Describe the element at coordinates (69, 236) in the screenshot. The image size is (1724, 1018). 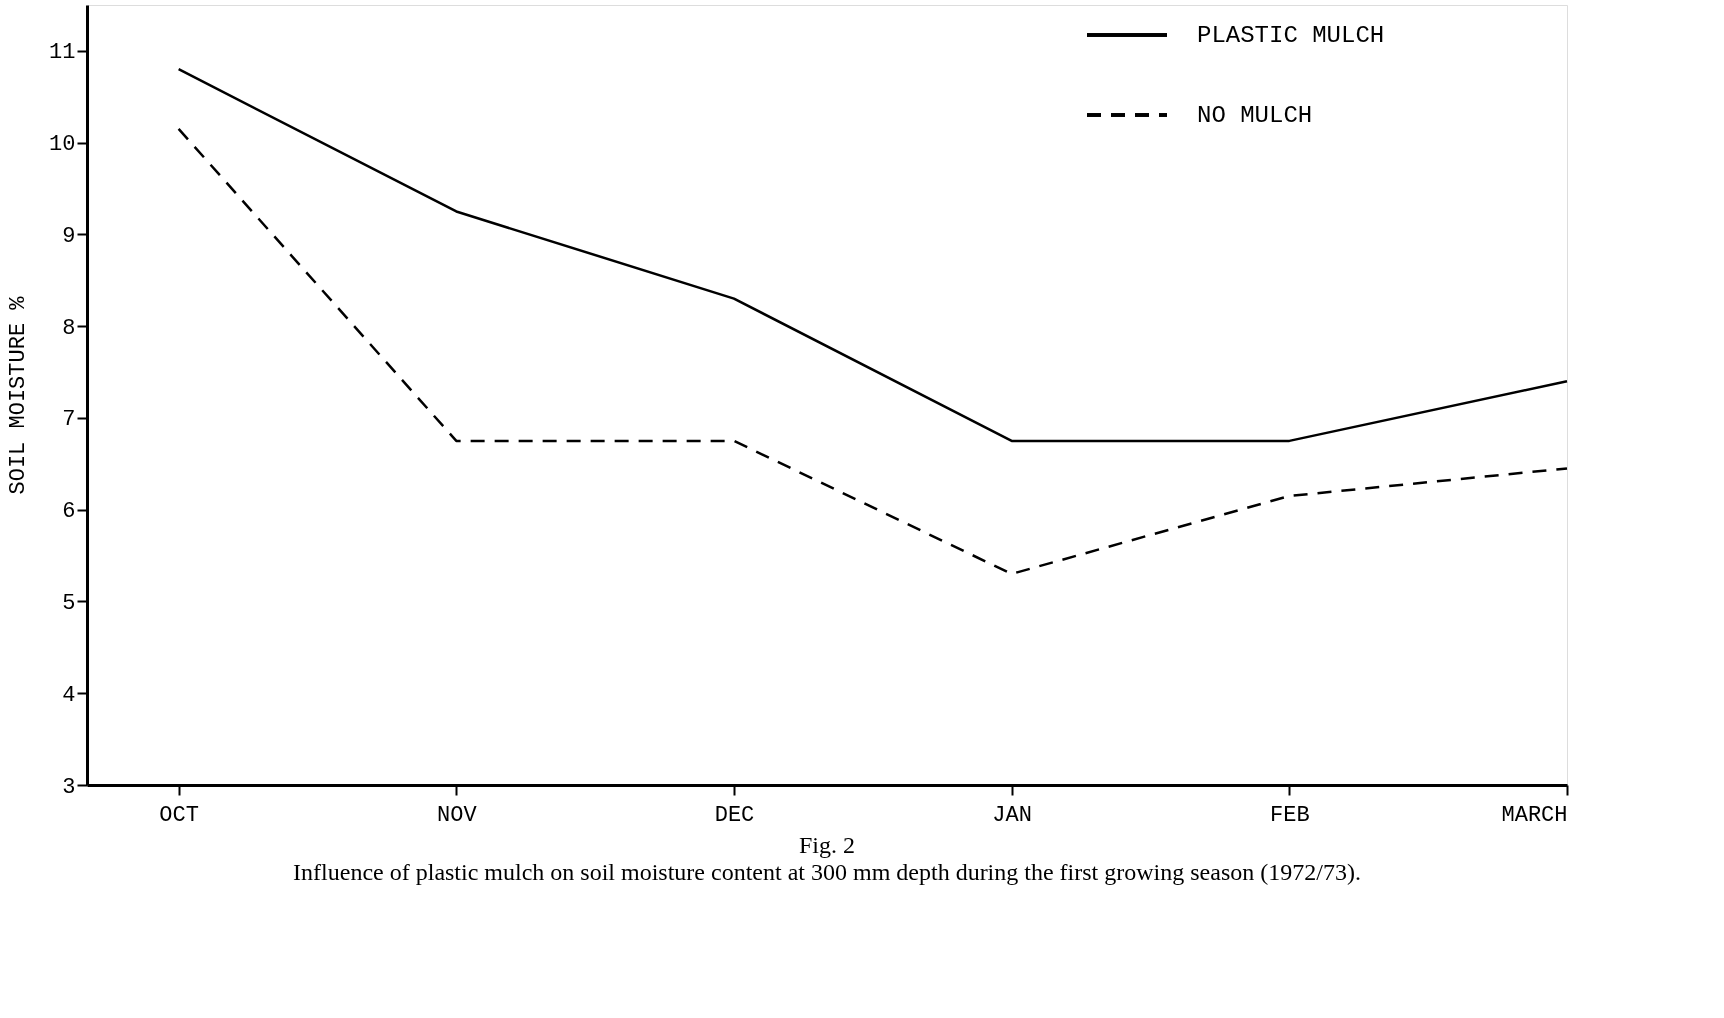
I see `y-tick-label: 9` at that location.